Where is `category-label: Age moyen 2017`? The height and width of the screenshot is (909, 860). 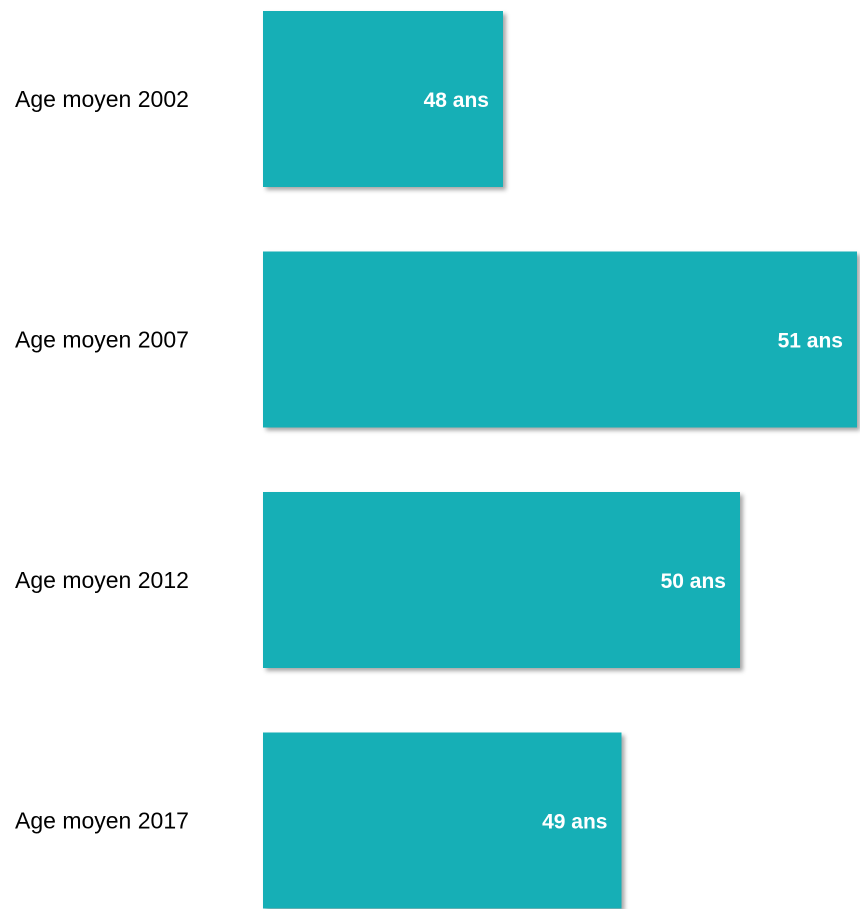
category-label: Age moyen 2017 is located at coordinates (102, 821).